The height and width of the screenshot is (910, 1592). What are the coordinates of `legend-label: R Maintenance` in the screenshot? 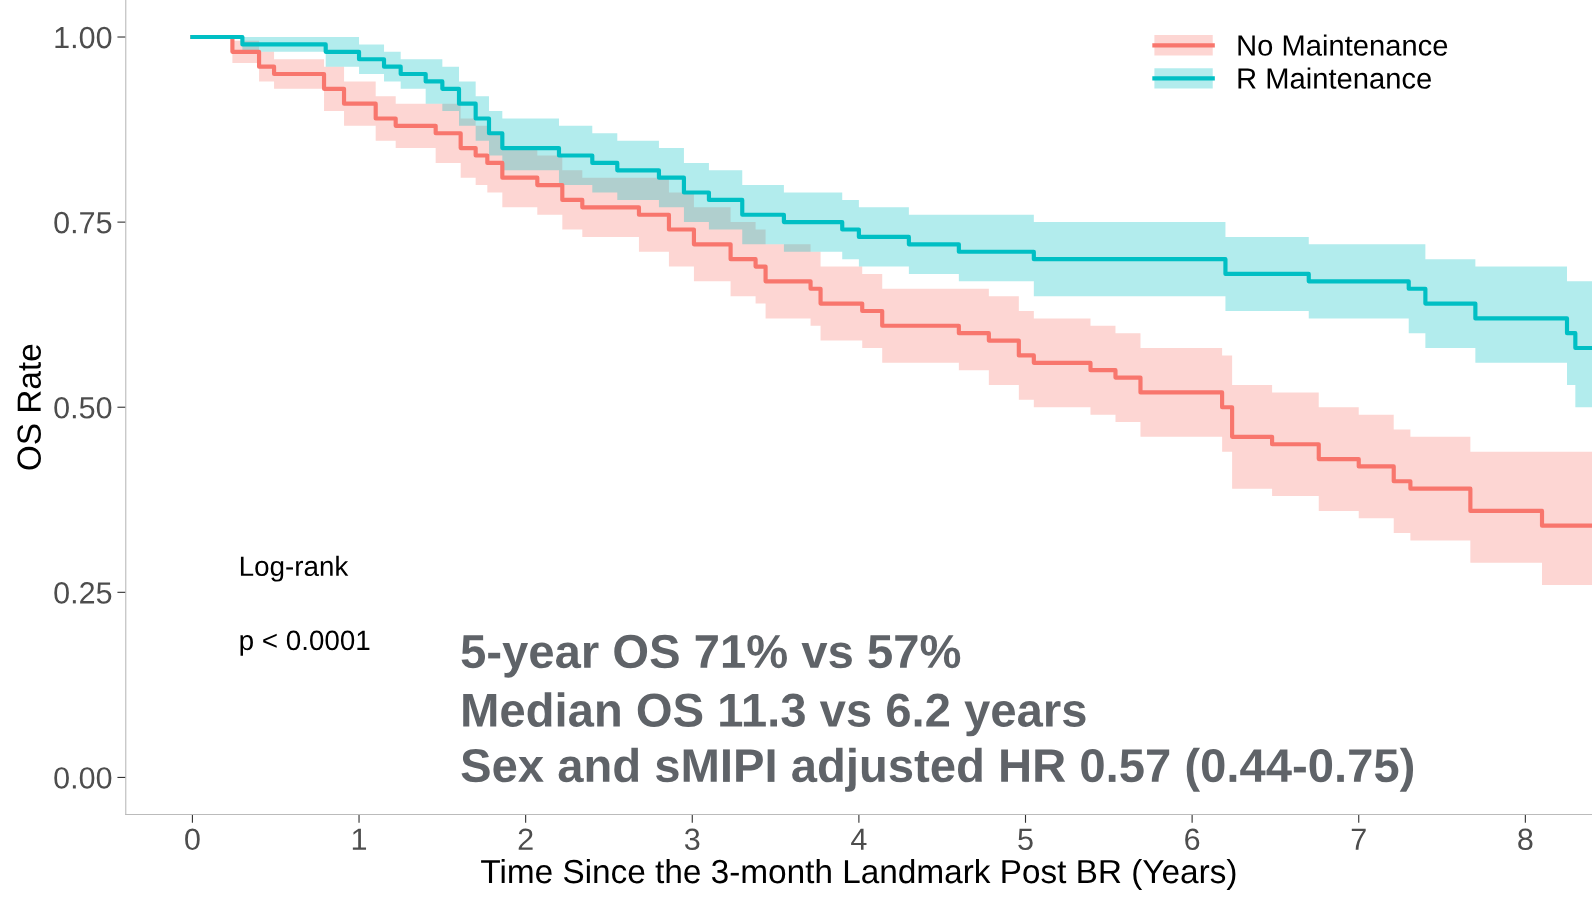 It's located at (1334, 78).